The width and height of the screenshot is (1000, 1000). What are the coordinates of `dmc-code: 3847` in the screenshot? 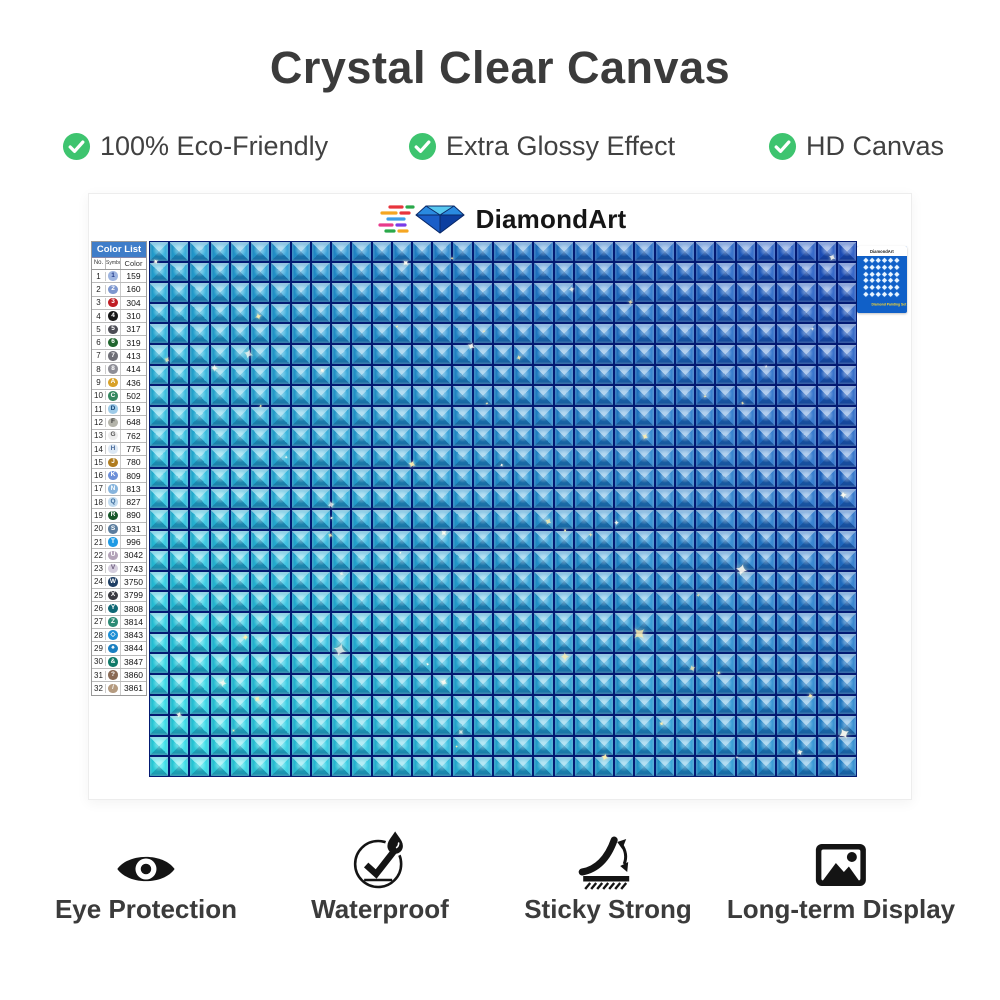 It's located at (133, 661).